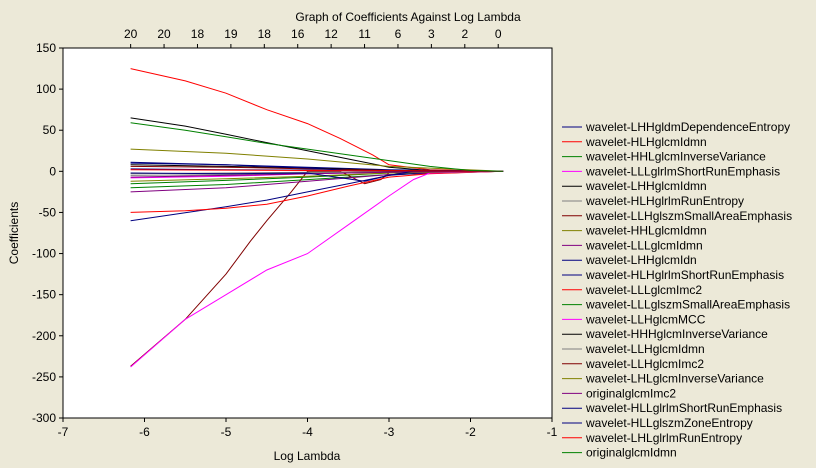 The width and height of the screenshot is (816, 468). I want to click on legend-entry: wavelet-LLLglrlmShortRunEmphasis, so click(682, 171).